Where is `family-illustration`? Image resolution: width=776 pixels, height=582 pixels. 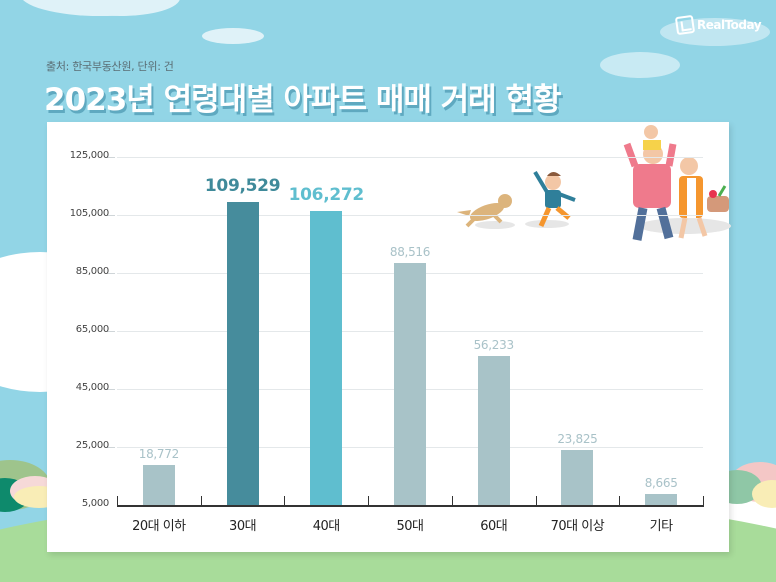 family-illustration is located at coordinates (594, 183).